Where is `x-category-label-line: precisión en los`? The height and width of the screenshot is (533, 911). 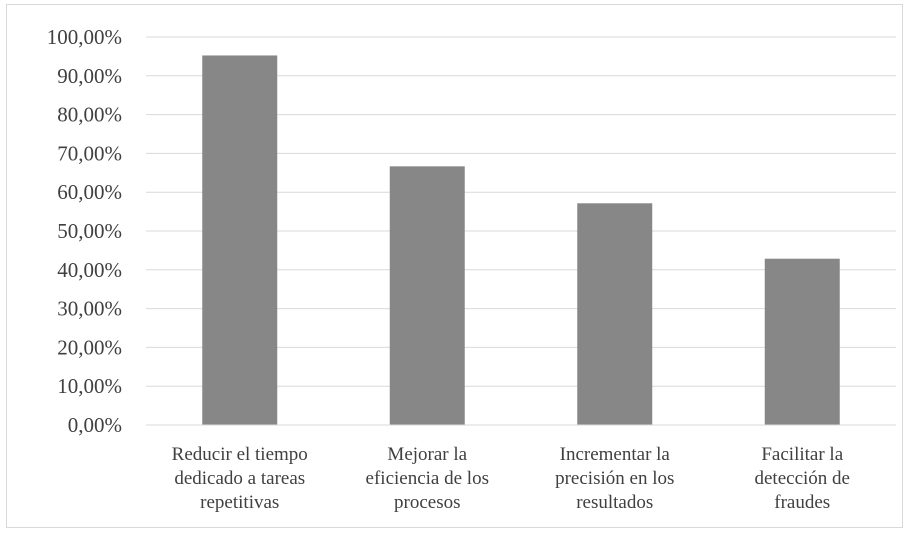 x-category-label-line: precisión en los is located at coordinates (614, 478).